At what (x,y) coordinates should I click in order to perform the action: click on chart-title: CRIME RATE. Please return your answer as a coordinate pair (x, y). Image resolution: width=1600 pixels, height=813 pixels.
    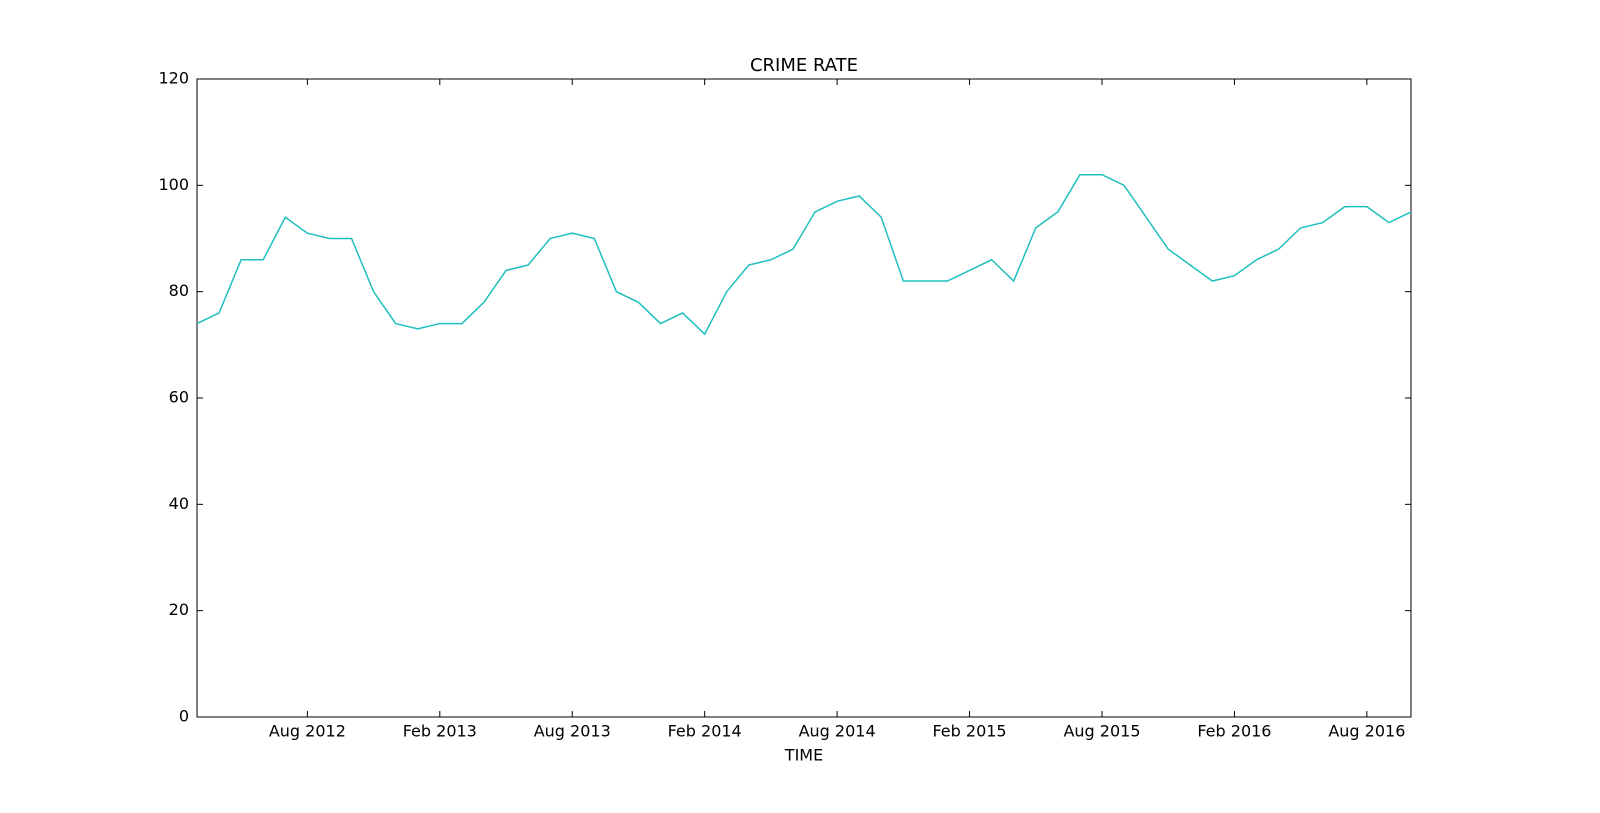
    Looking at the image, I should click on (804, 65).